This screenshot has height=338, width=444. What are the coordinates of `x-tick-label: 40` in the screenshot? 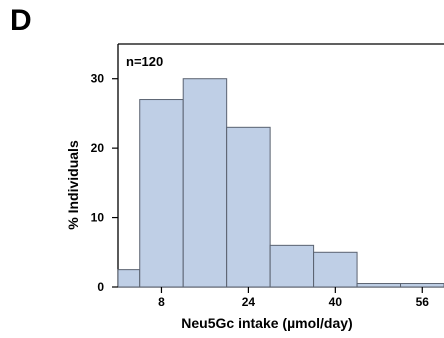 It's located at (336, 302).